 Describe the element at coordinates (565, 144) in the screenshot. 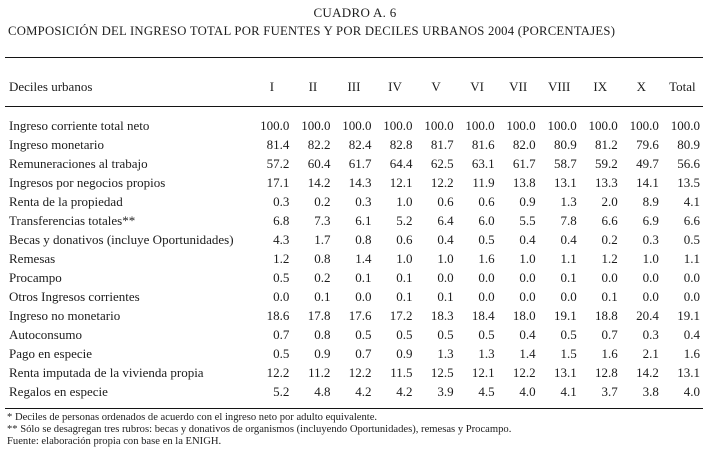

I see `cell-value: 80.9` at that location.